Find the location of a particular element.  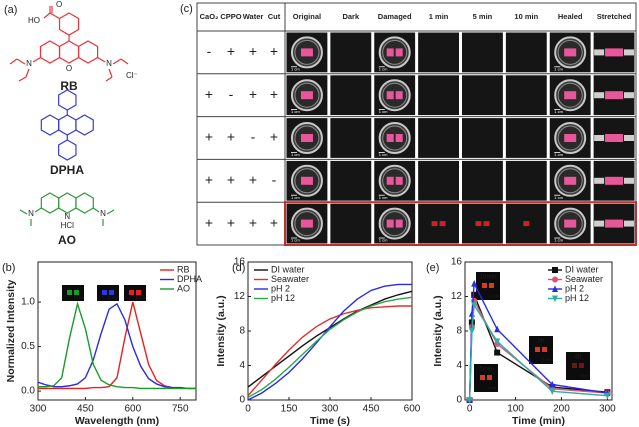

atom-label: N is located at coordinates (67, 216).